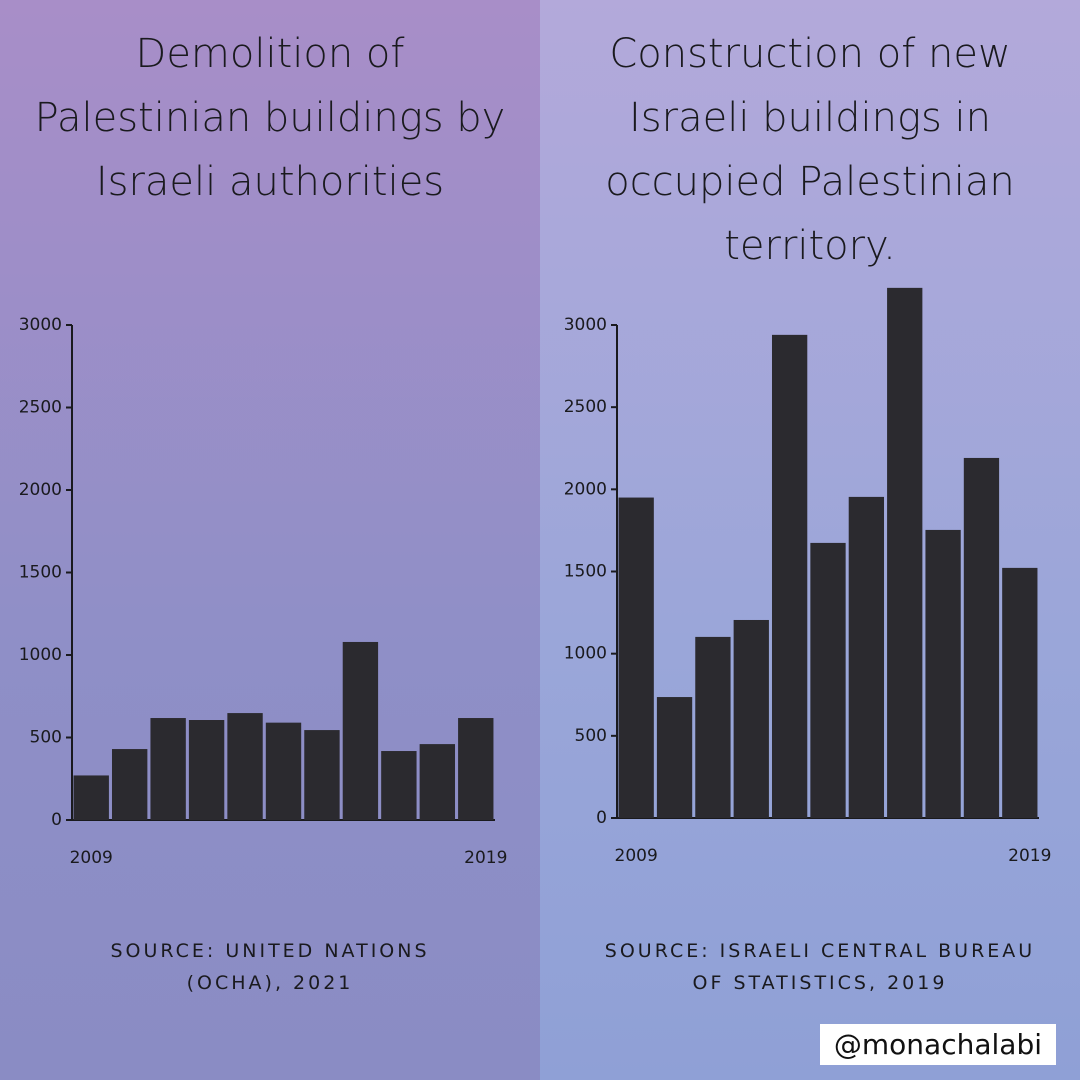 The height and width of the screenshot is (1080, 1080). What do you see at coordinates (270, 967) in the screenshot?
I see `source: SOURCE: UNITED NATIONS (OCHA), 2021` at bounding box center [270, 967].